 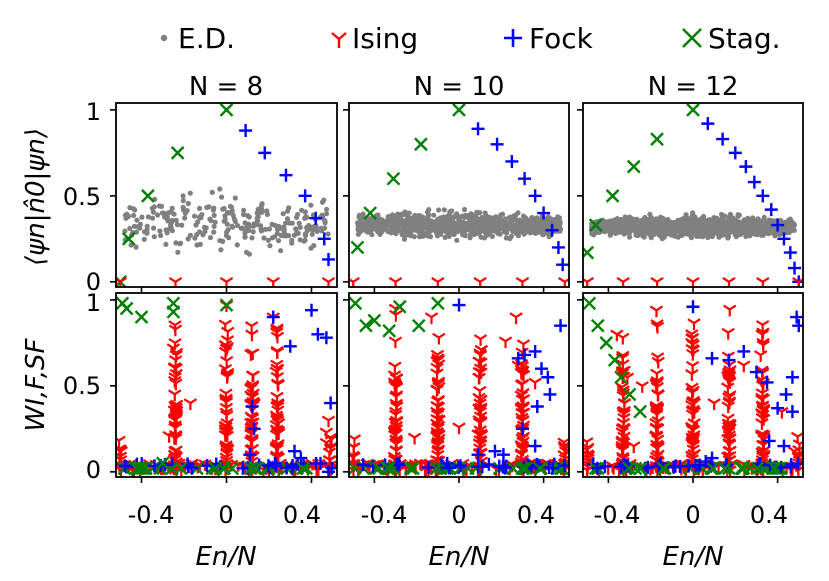 What do you see at coordinates (769, 515) in the screenshot?
I see `xtick-label: 0.4` at bounding box center [769, 515].